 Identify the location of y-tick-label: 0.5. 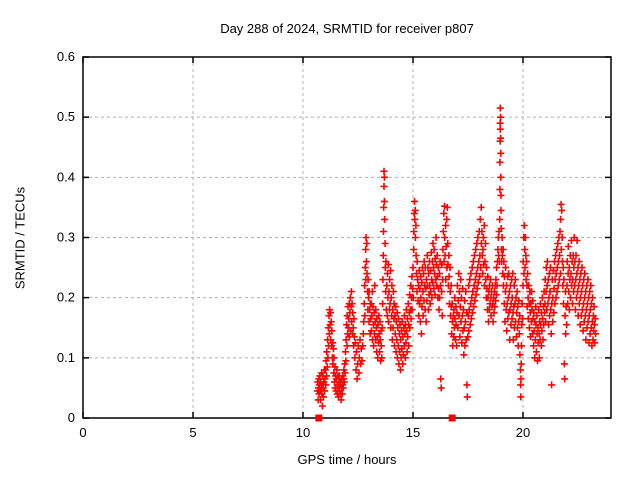
(66, 116).